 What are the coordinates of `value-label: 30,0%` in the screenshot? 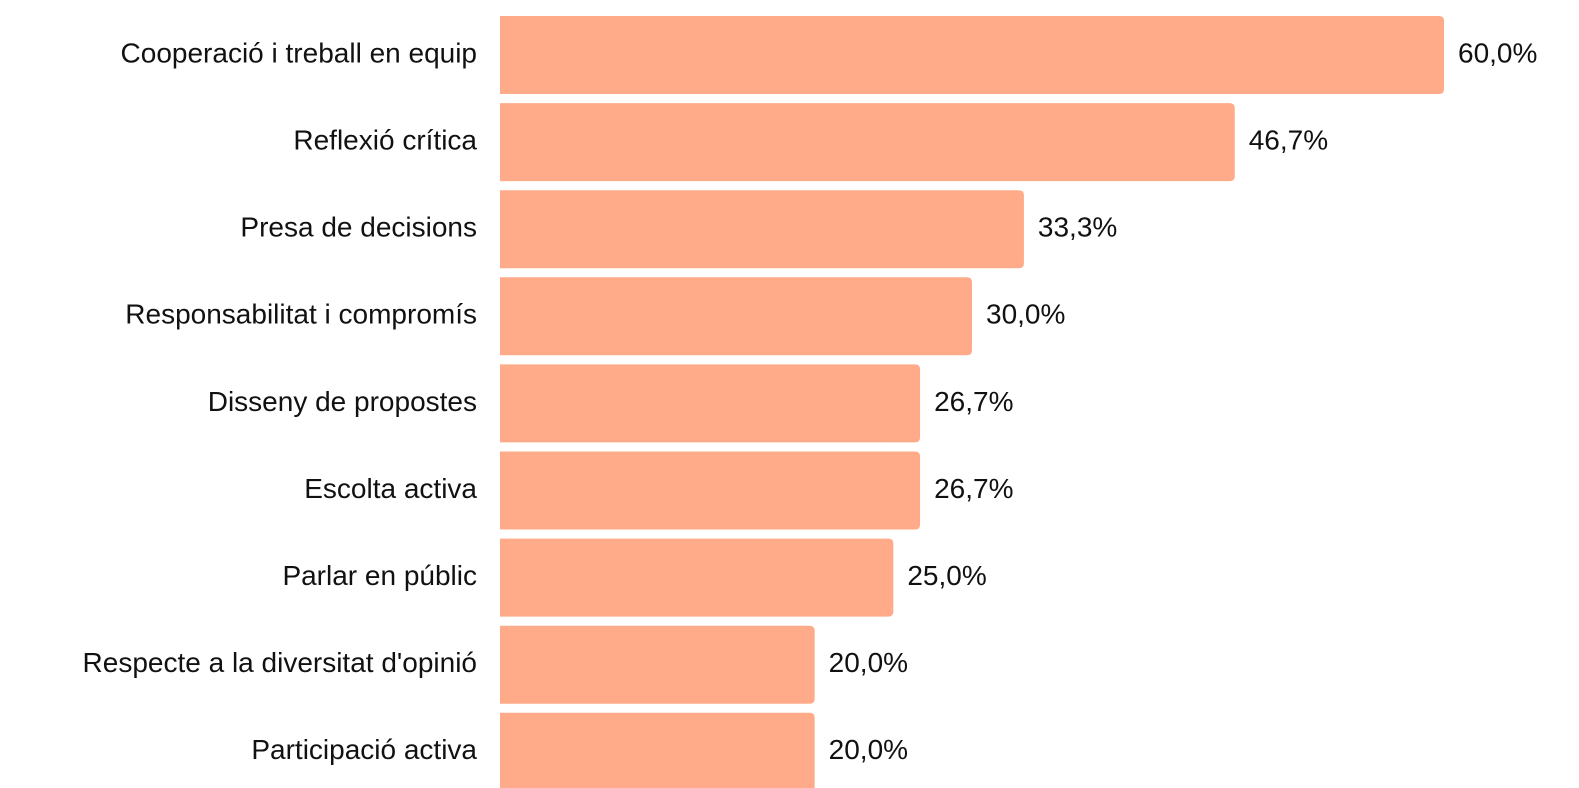 It's located at (1025, 314).